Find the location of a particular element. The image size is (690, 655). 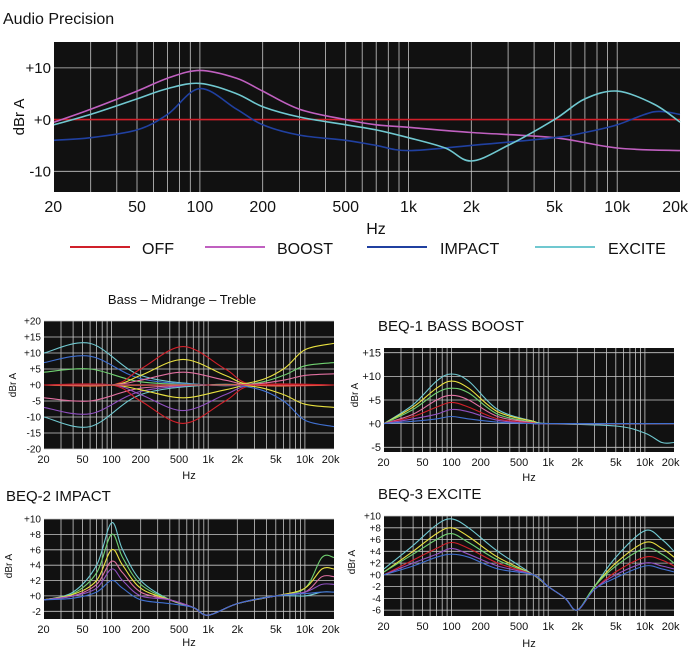

series-line-boost is located at coordinates (367, 110).